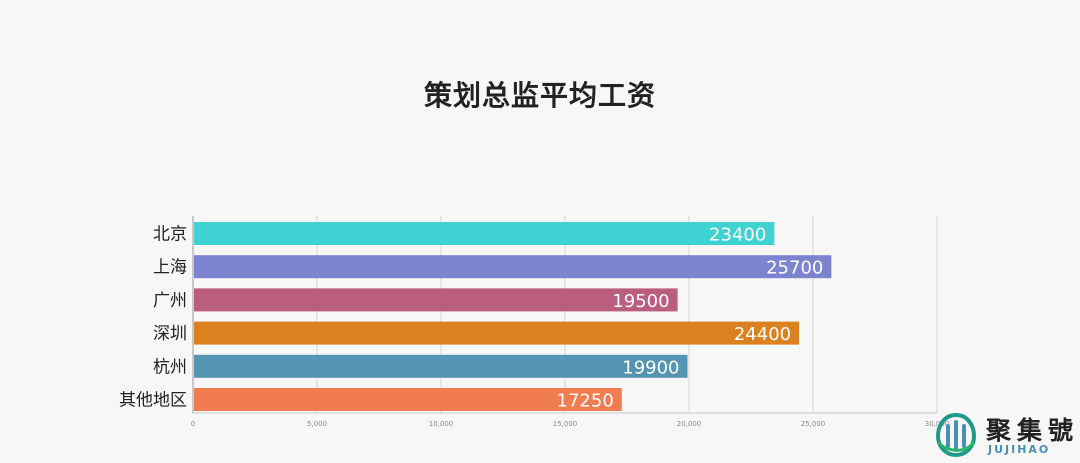 This screenshot has width=1080, height=463. I want to click on data-label: 25700, so click(794, 268).